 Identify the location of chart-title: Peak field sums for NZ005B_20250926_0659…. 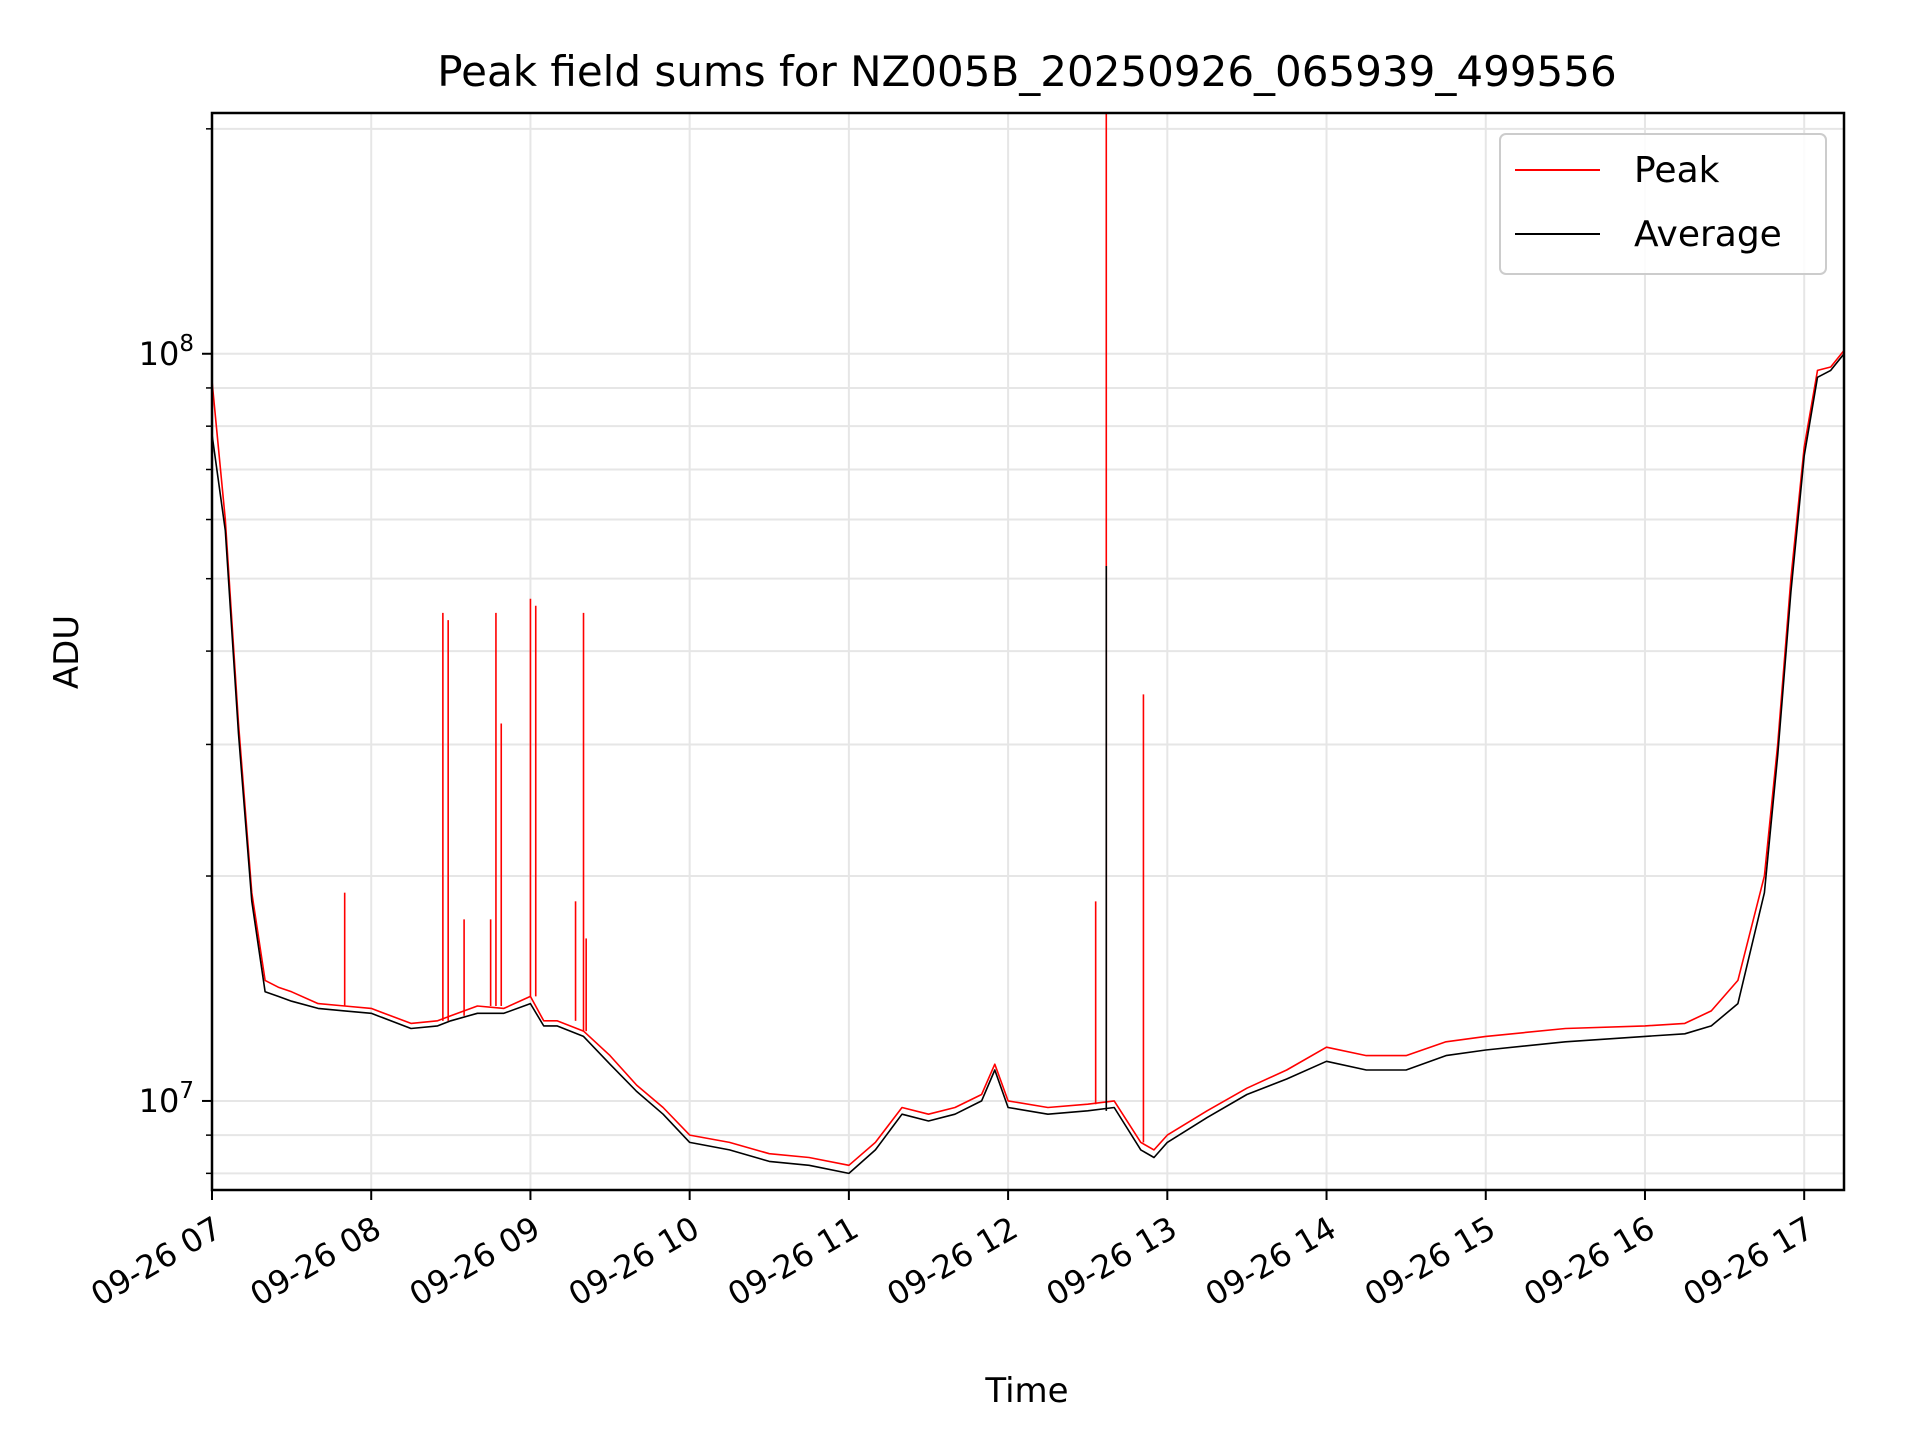
(1026, 71).